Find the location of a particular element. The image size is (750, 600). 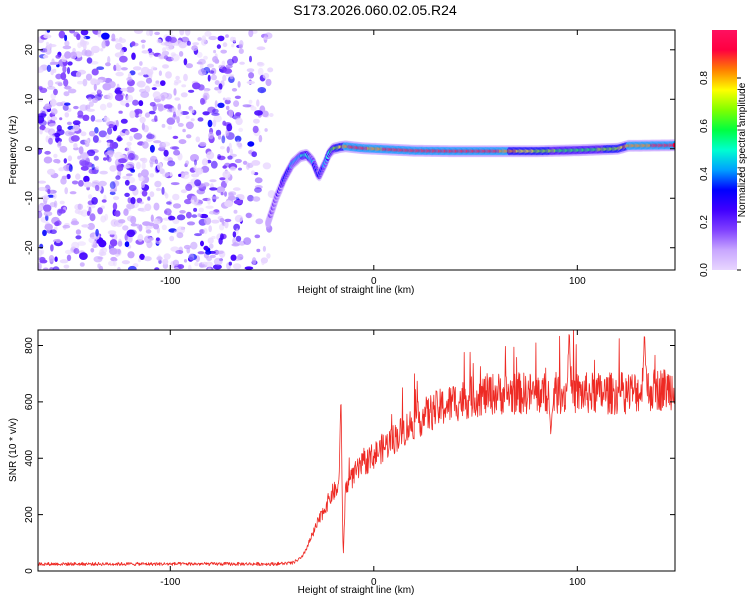

colorbar-tick-label: 0.4 is located at coordinates (704, 174).